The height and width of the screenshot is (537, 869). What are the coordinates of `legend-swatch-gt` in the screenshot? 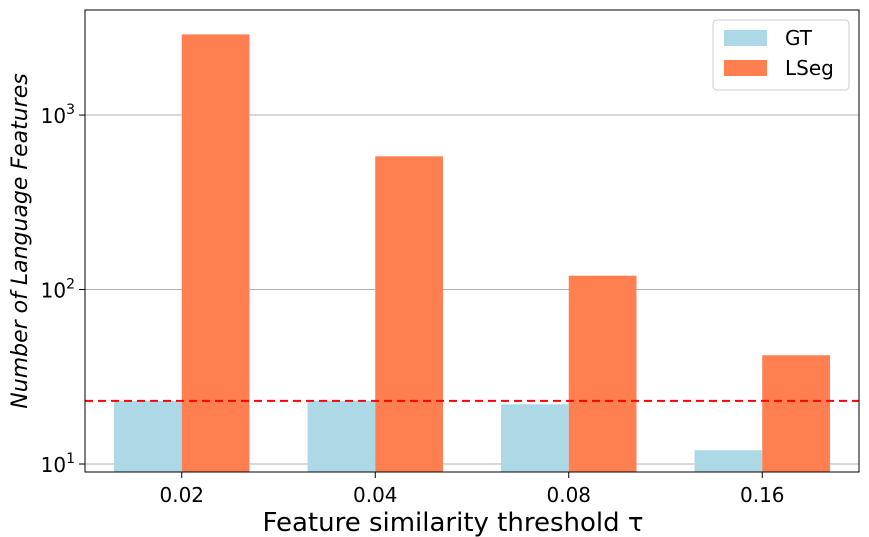 It's located at (745, 38).